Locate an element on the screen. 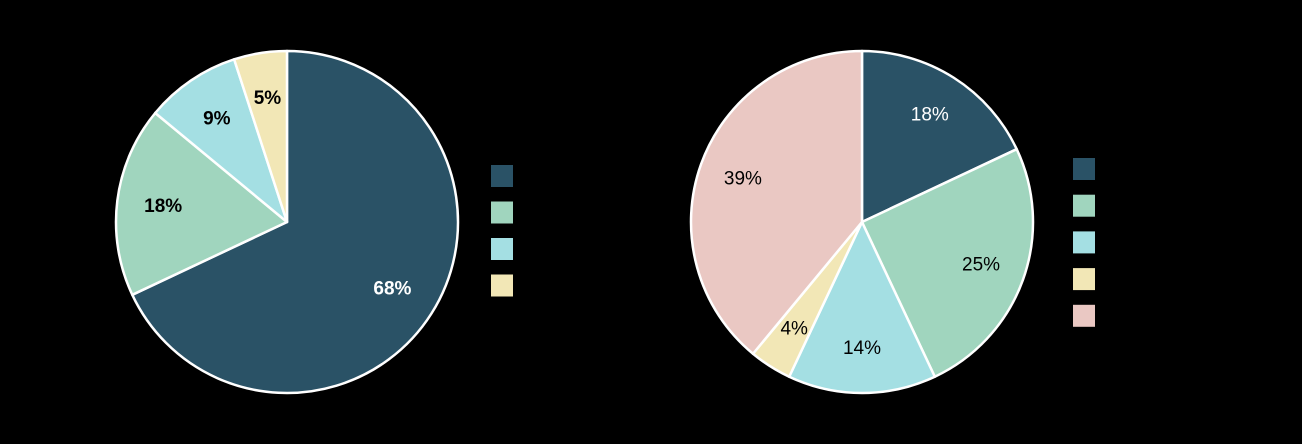 Image resolution: width=1302 pixels, height=444 pixels. slice-label-1-1: 25% is located at coordinates (981, 264).